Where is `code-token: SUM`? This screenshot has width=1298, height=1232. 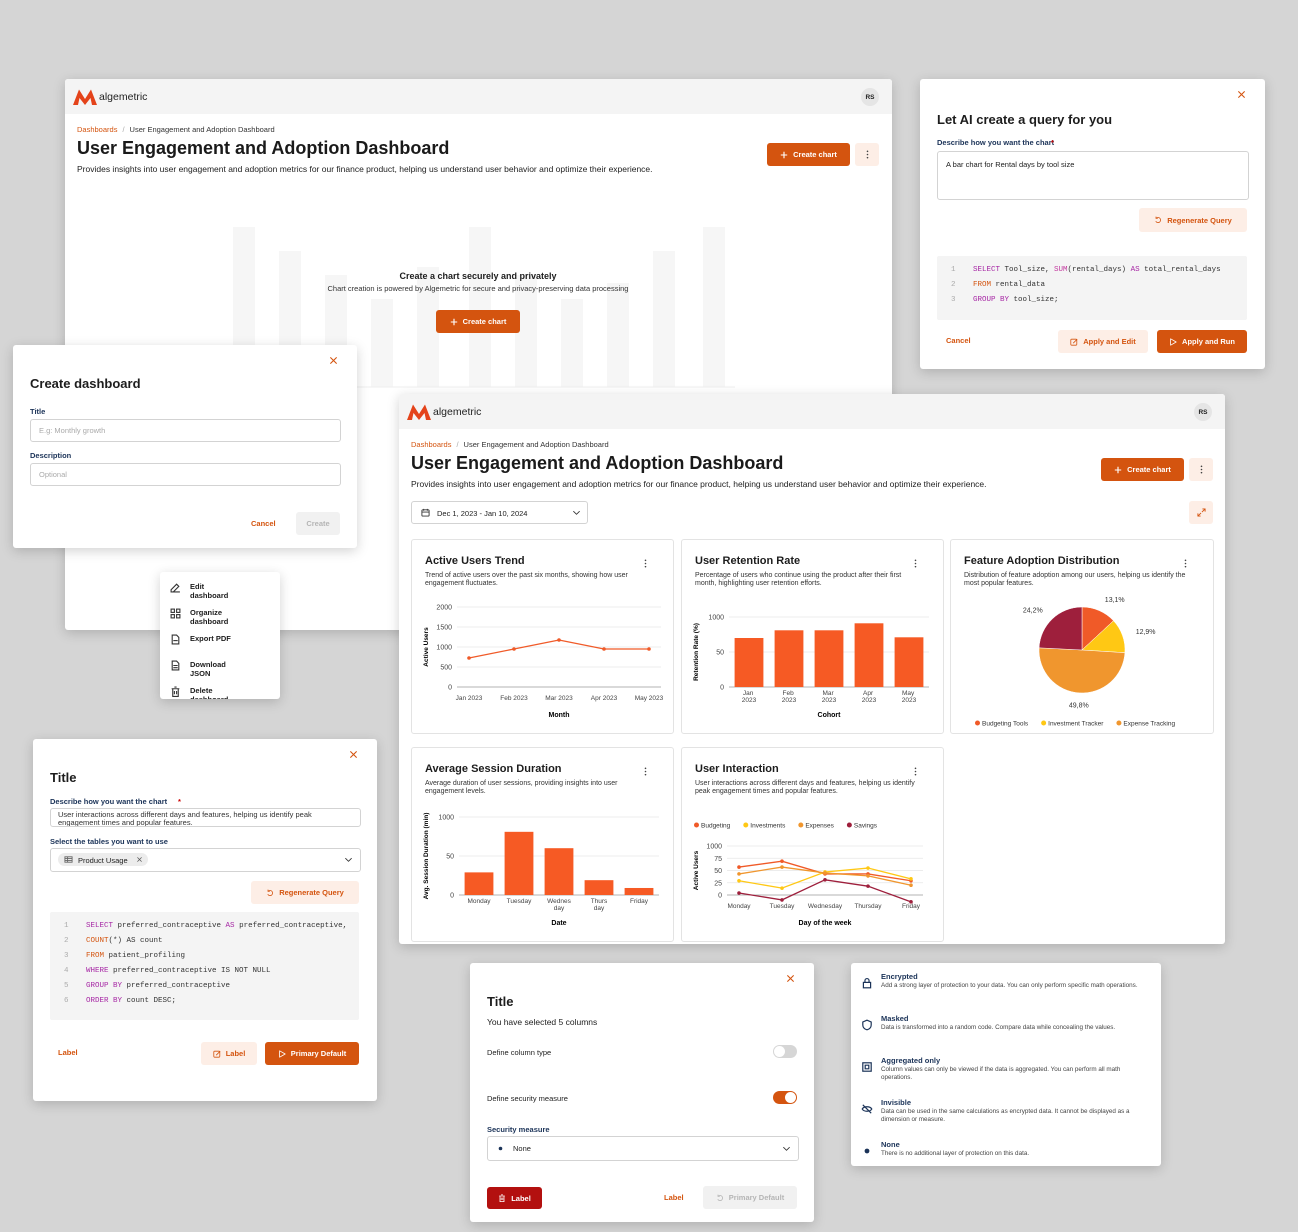 code-token: SUM is located at coordinates (1061, 270).